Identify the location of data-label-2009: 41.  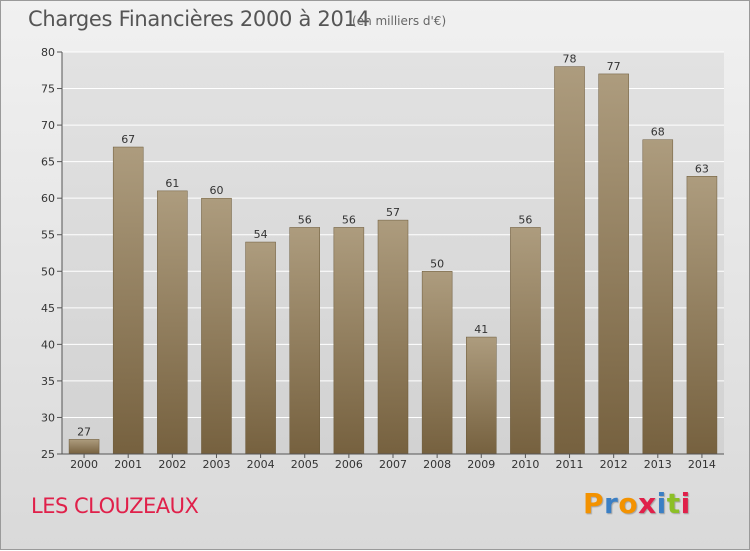
(481, 329).